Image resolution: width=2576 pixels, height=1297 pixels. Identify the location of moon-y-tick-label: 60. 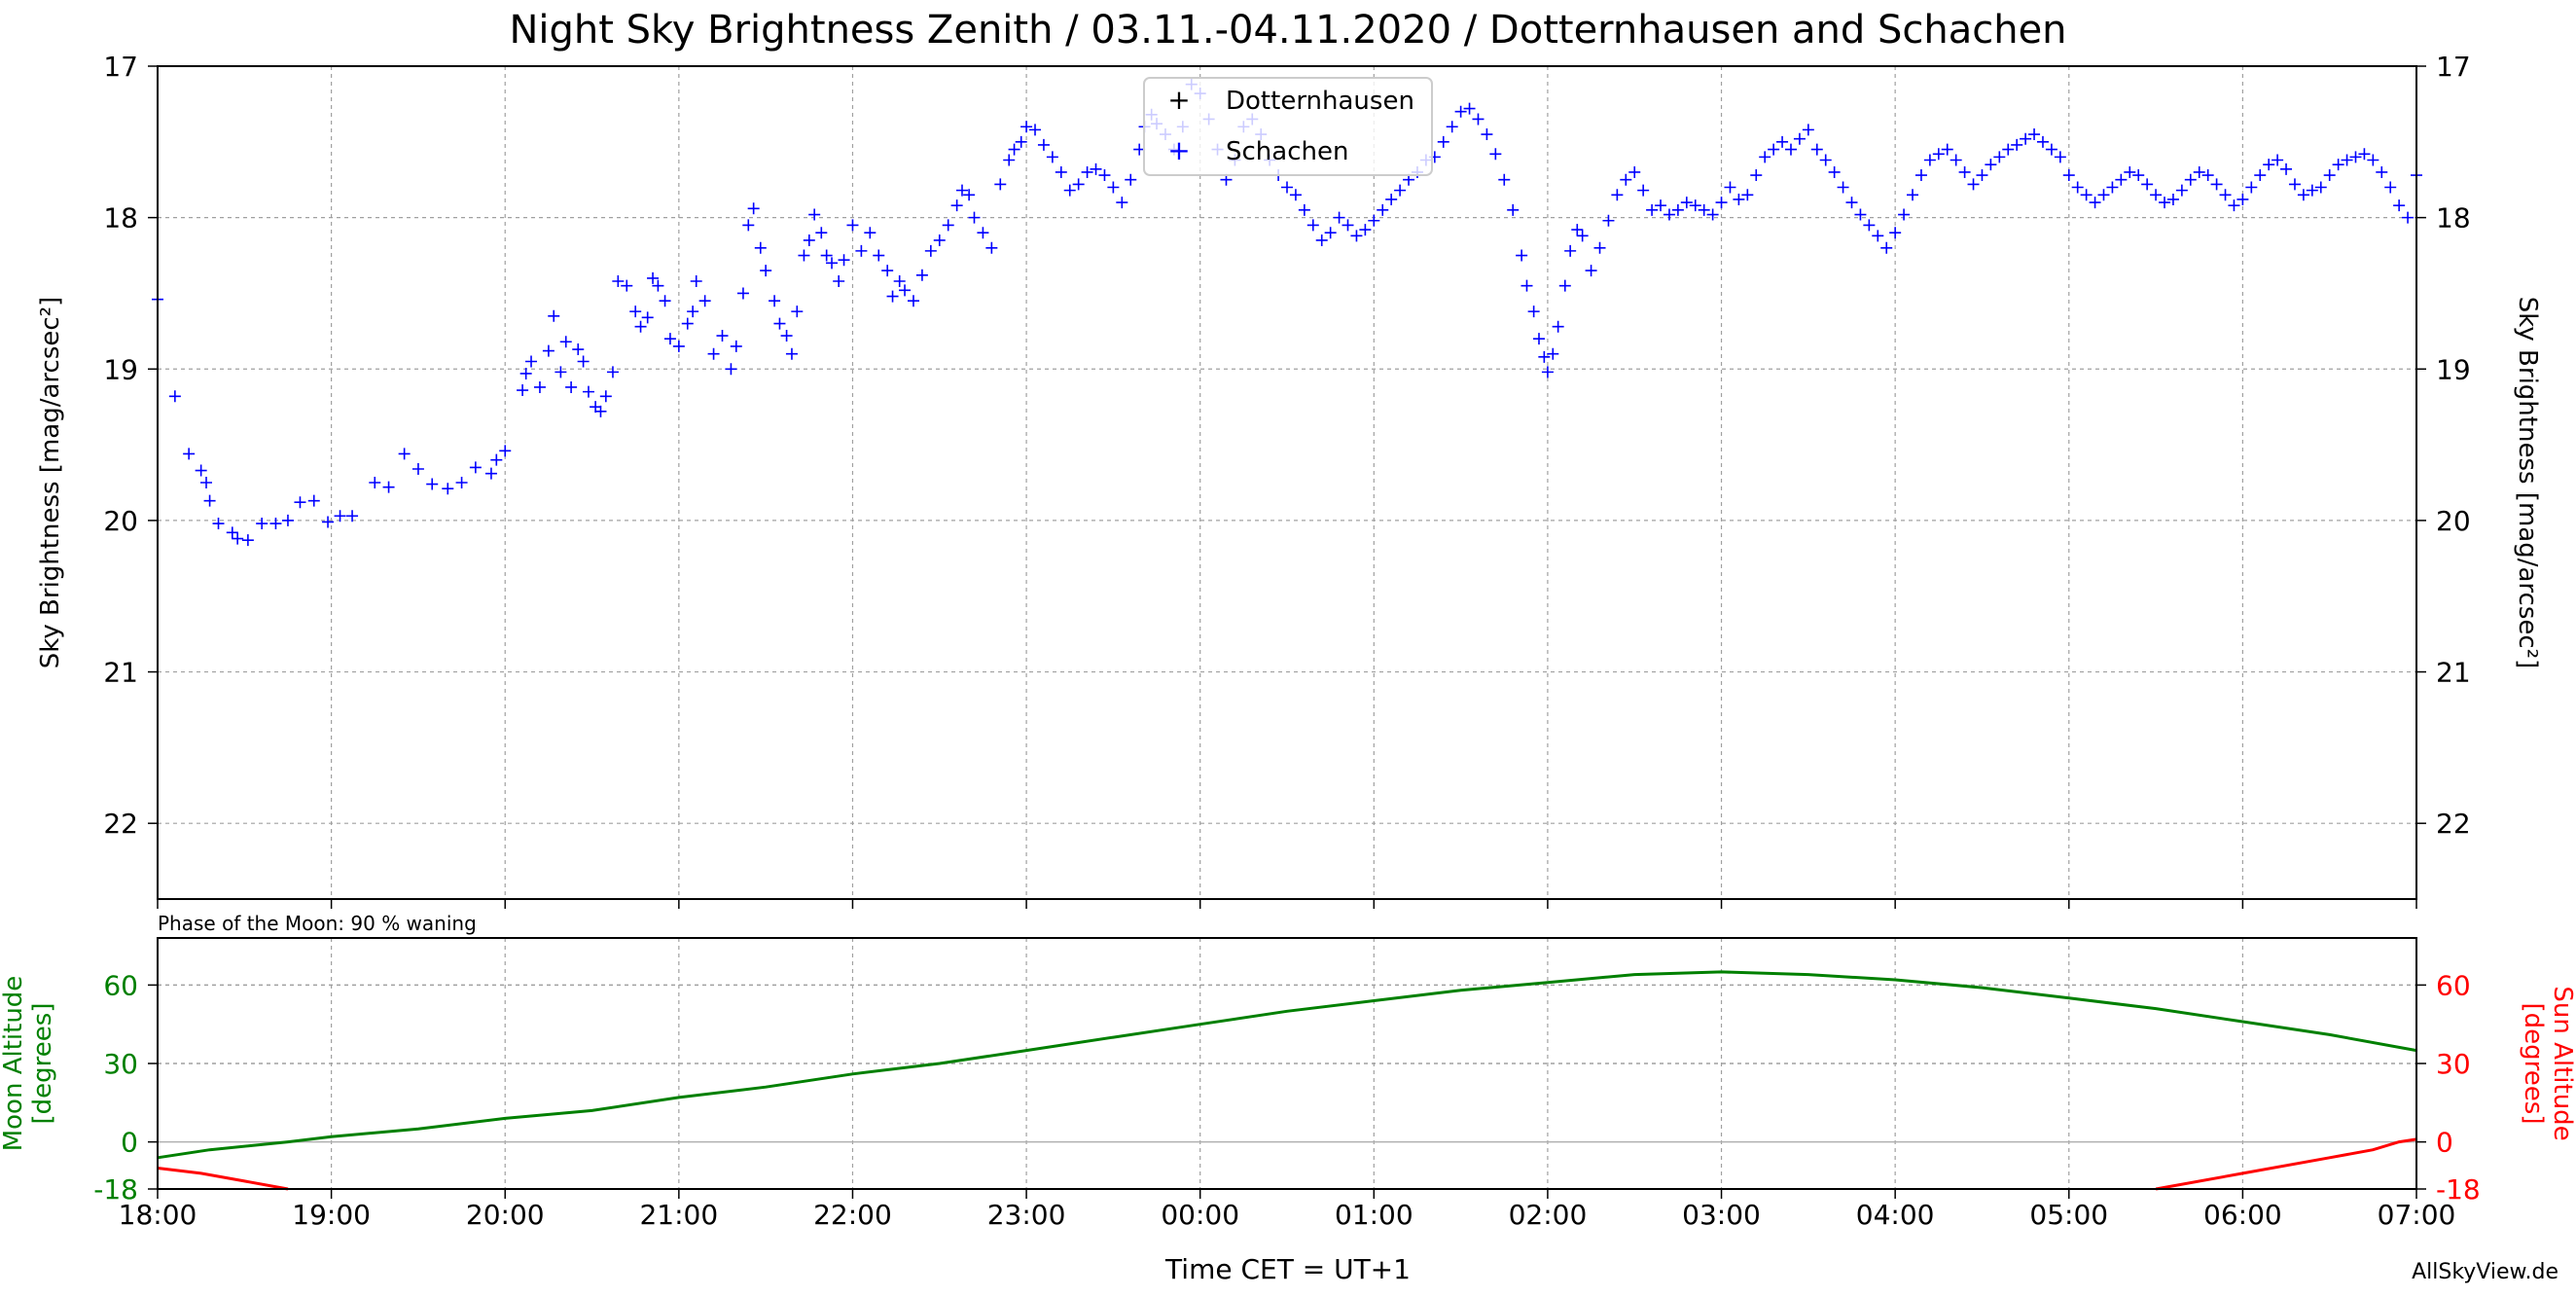
(120, 985).